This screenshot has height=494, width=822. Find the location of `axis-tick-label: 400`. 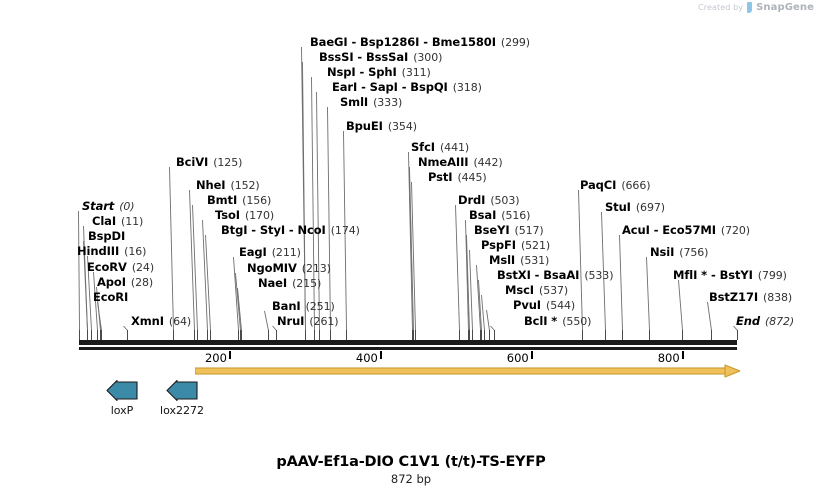

axis-tick-label: 400 is located at coordinates (366, 358).